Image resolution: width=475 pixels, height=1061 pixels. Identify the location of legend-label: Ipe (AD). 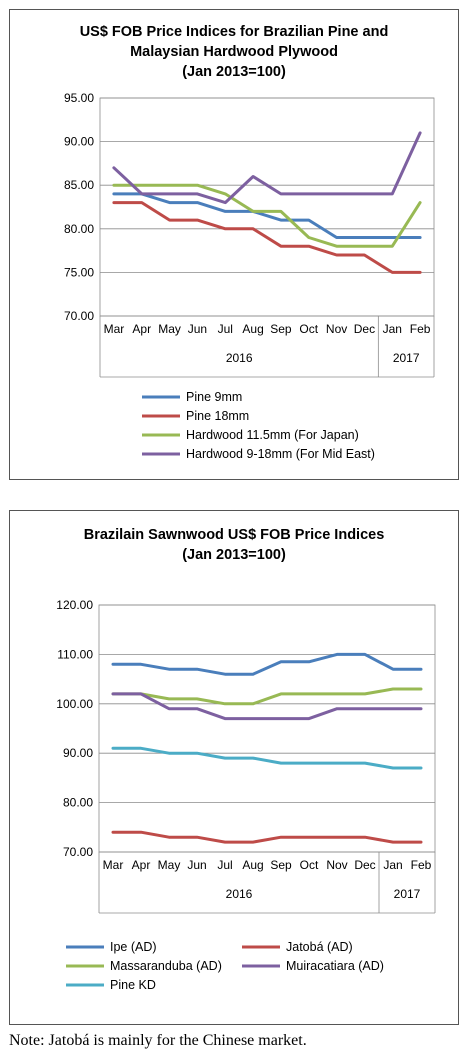
(133, 947).